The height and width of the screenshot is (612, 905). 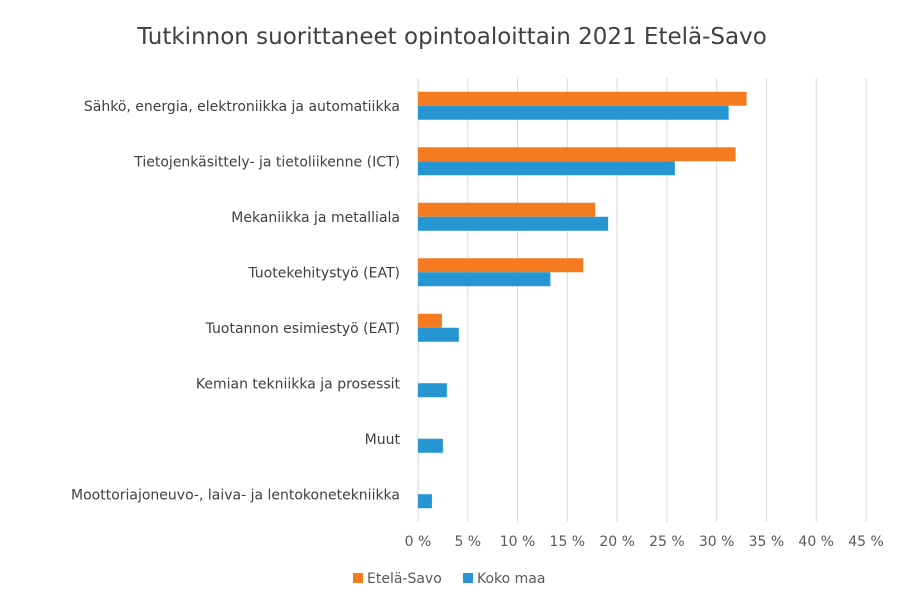 I want to click on x-tick-label-45: 45 %, so click(x=866, y=542).